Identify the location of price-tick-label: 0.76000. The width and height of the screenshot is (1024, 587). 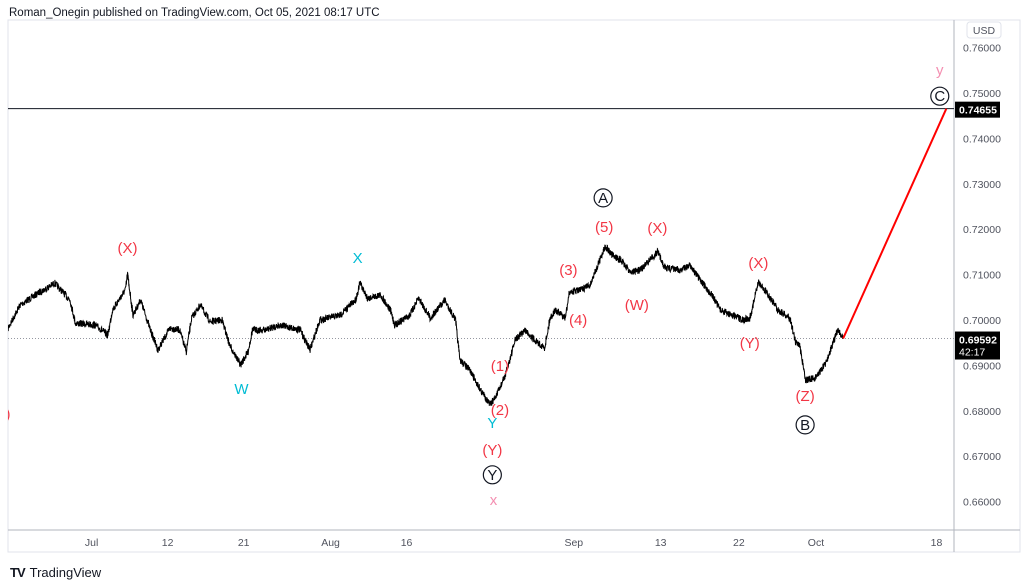
(982, 49).